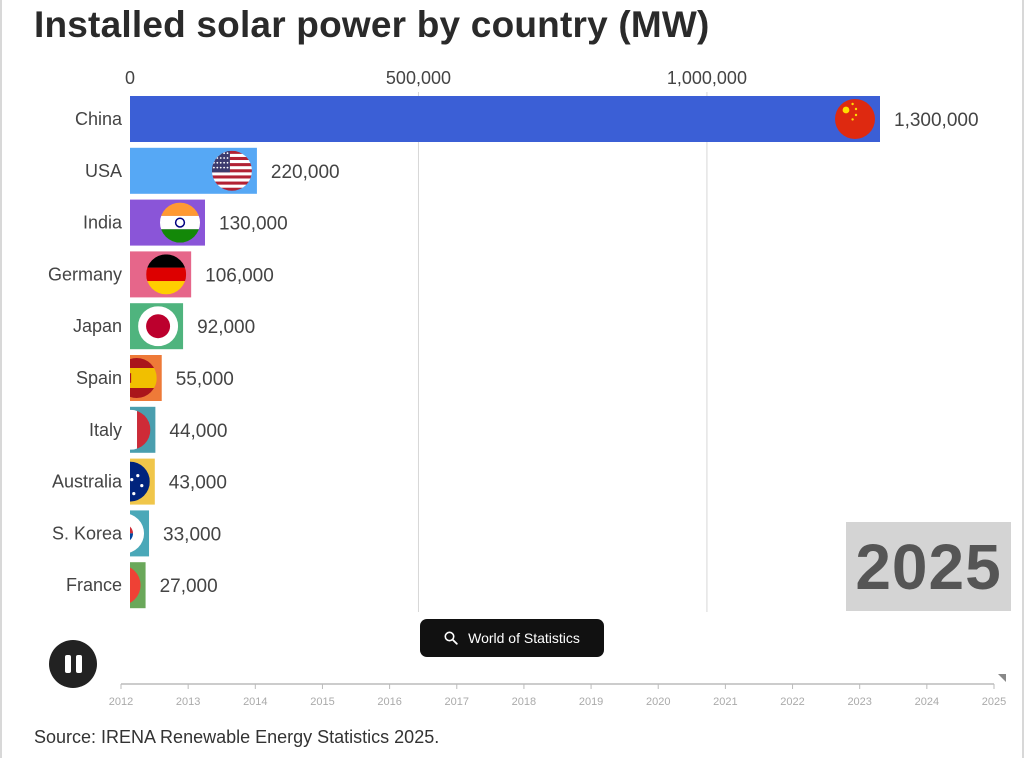  I want to click on timeline-year-label: 2014, so click(255, 702).